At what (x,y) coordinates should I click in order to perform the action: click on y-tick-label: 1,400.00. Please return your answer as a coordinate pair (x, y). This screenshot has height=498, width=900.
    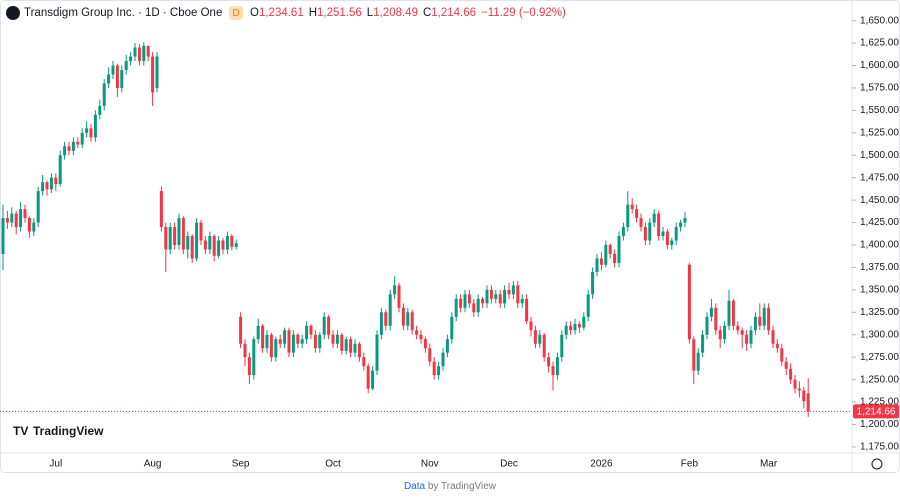
    Looking at the image, I should click on (879, 245).